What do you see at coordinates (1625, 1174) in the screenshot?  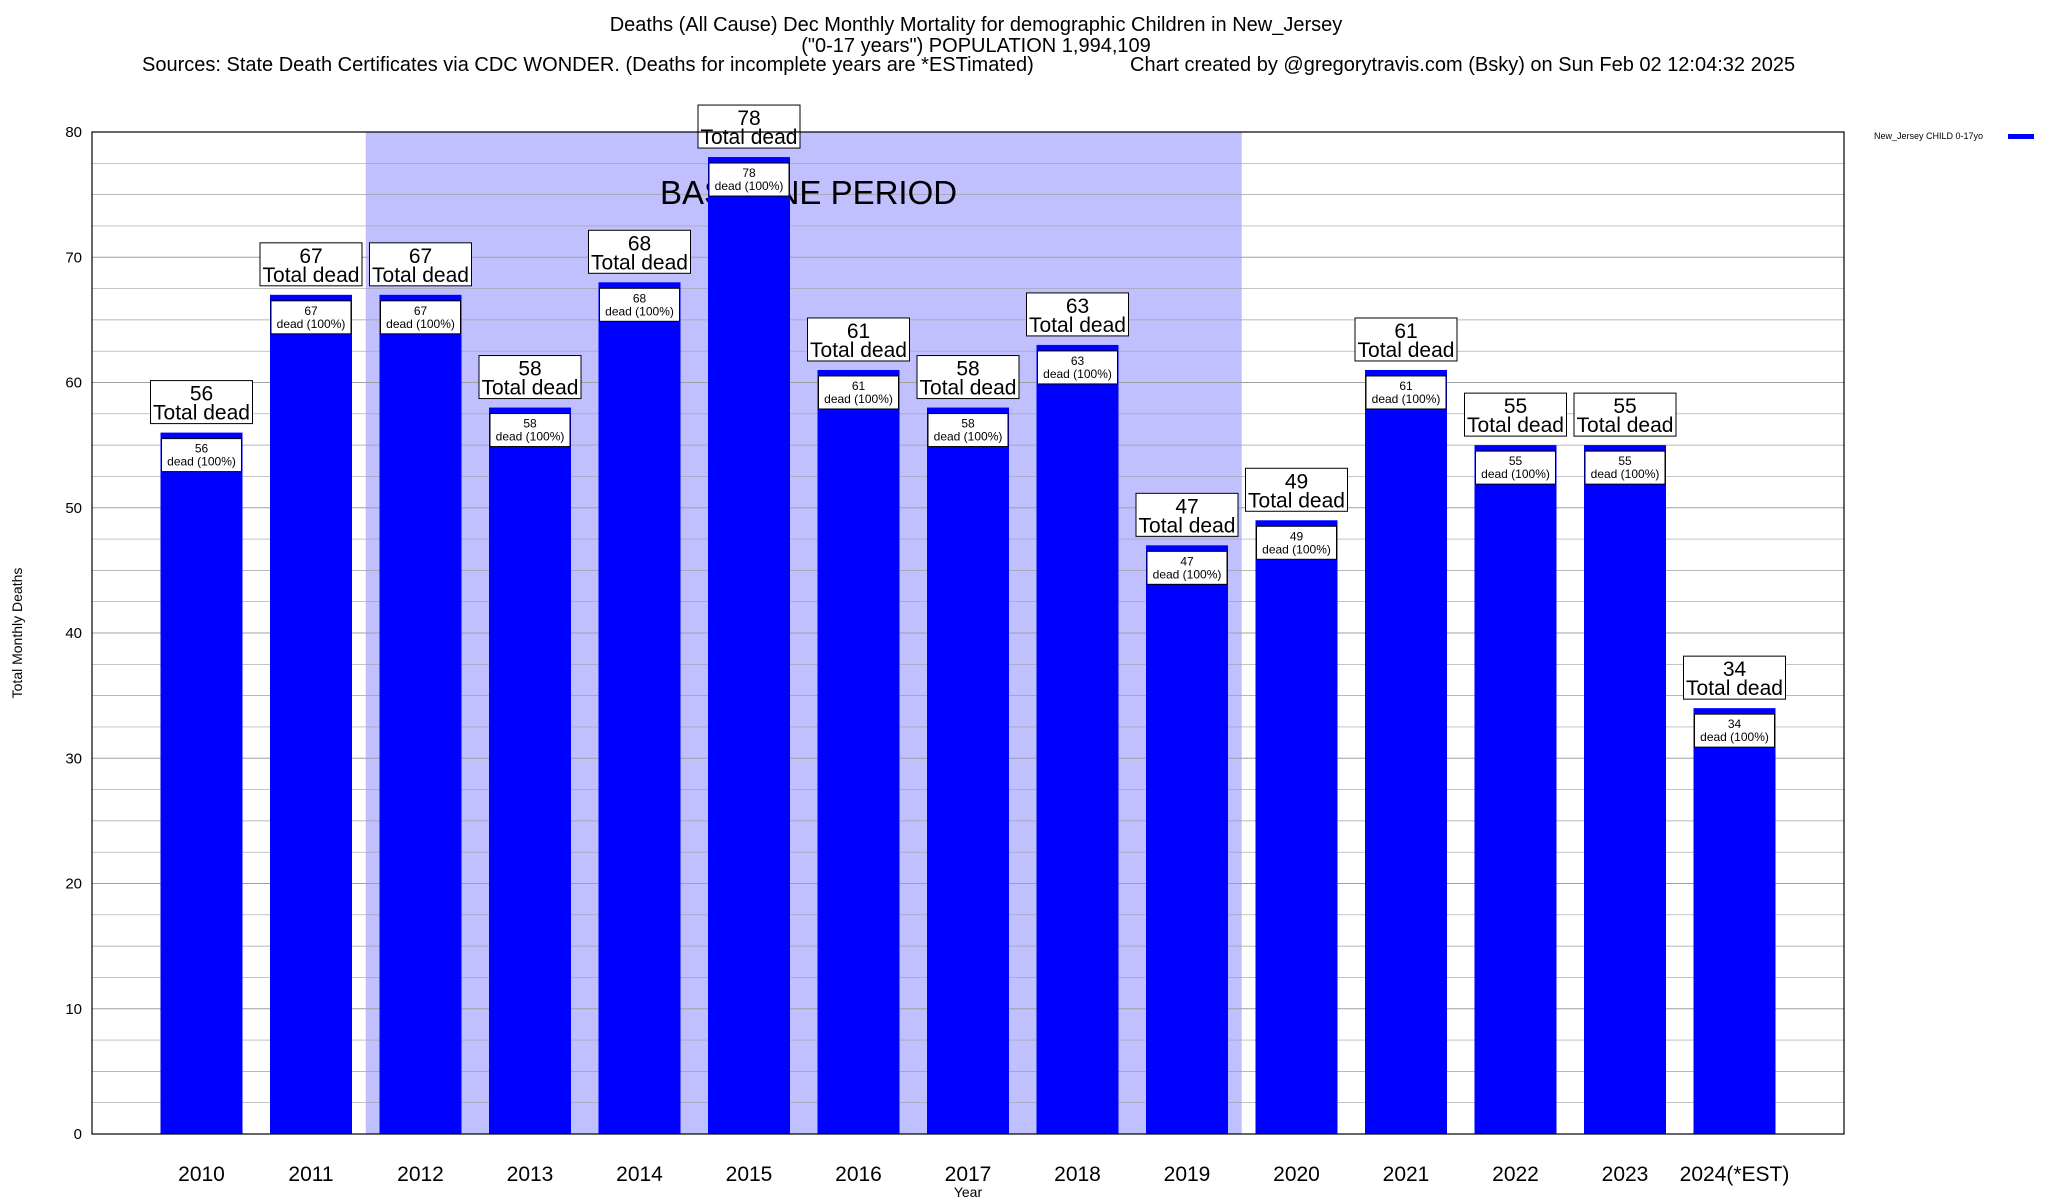 I see `x-tick-label: 2023` at bounding box center [1625, 1174].